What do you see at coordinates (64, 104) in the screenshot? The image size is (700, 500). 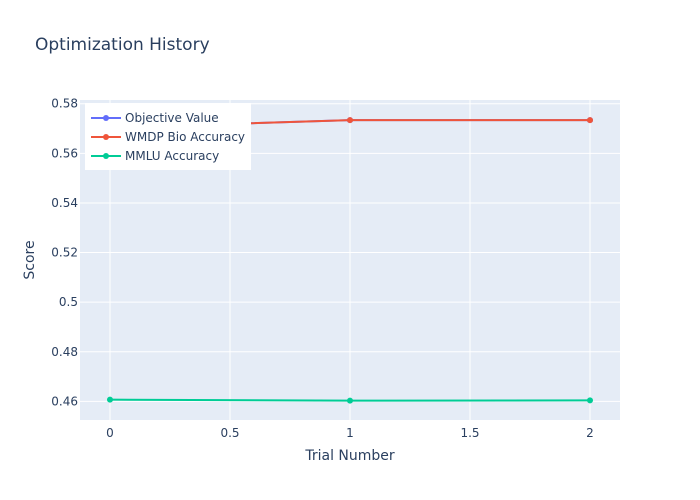 I see `y-tick-label: 0.58` at bounding box center [64, 104].